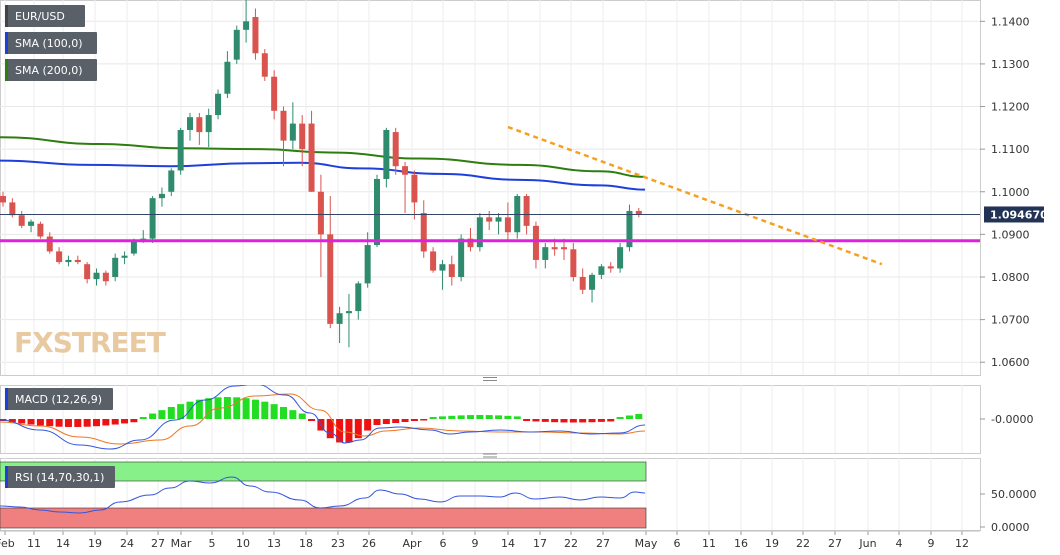 This screenshot has width=1060, height=555. What do you see at coordinates (1010, 320) in the screenshot?
I see `price-tick-label: 1.0700` at bounding box center [1010, 320].